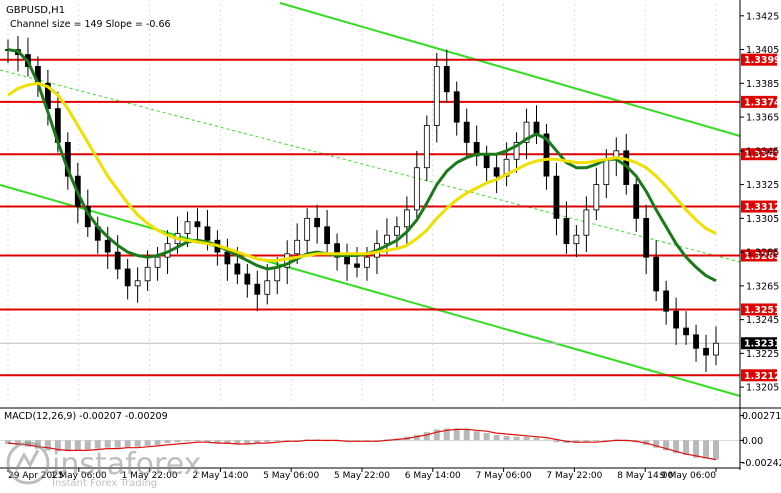 Image resolution: width=781 pixels, height=493 pixels. Describe the element at coordinates (762, 286) in the screenshot. I see `y-tick-label: 1.3265` at that location.